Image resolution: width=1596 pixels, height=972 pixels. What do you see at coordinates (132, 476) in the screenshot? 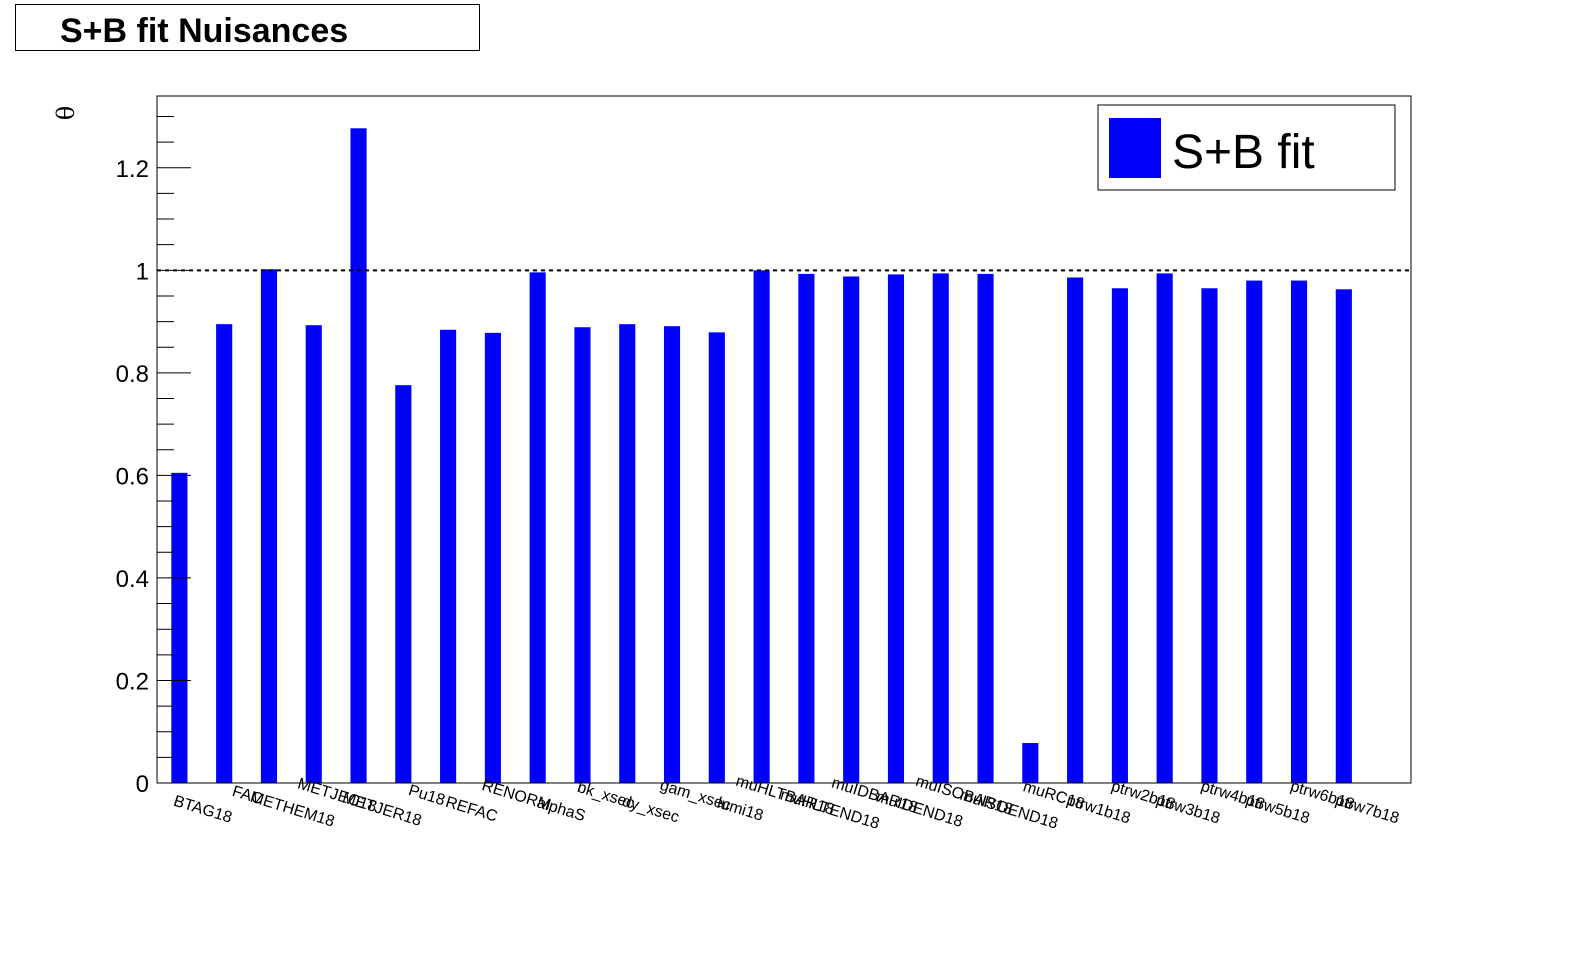
I see `y-tick-label: 0.6` at bounding box center [132, 476].